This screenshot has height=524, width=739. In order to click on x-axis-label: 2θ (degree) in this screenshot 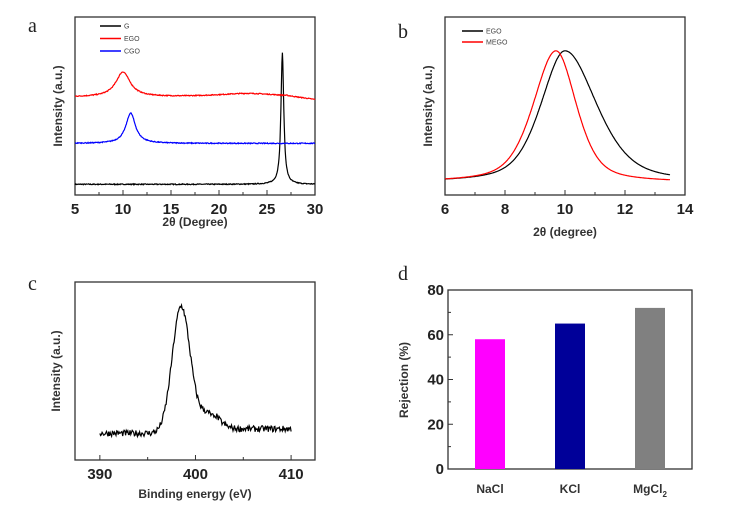, I will do `click(565, 232)`.